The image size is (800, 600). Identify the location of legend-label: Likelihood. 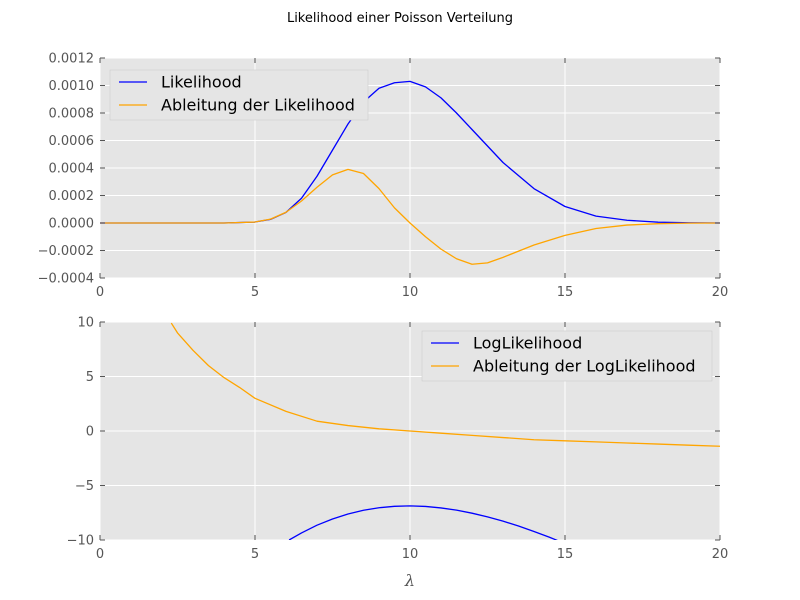
(201, 82).